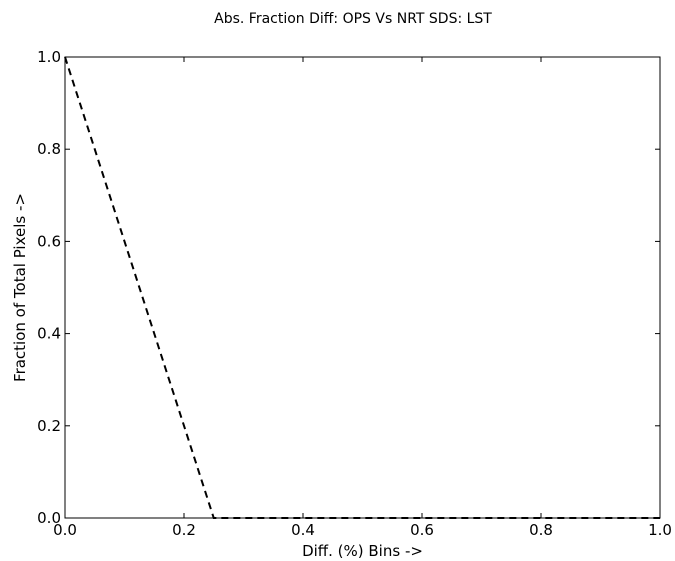 This screenshot has width=675, height=561. I want to click on y-axis-label: Fraction of Total Pixels ->, so click(20, 287).